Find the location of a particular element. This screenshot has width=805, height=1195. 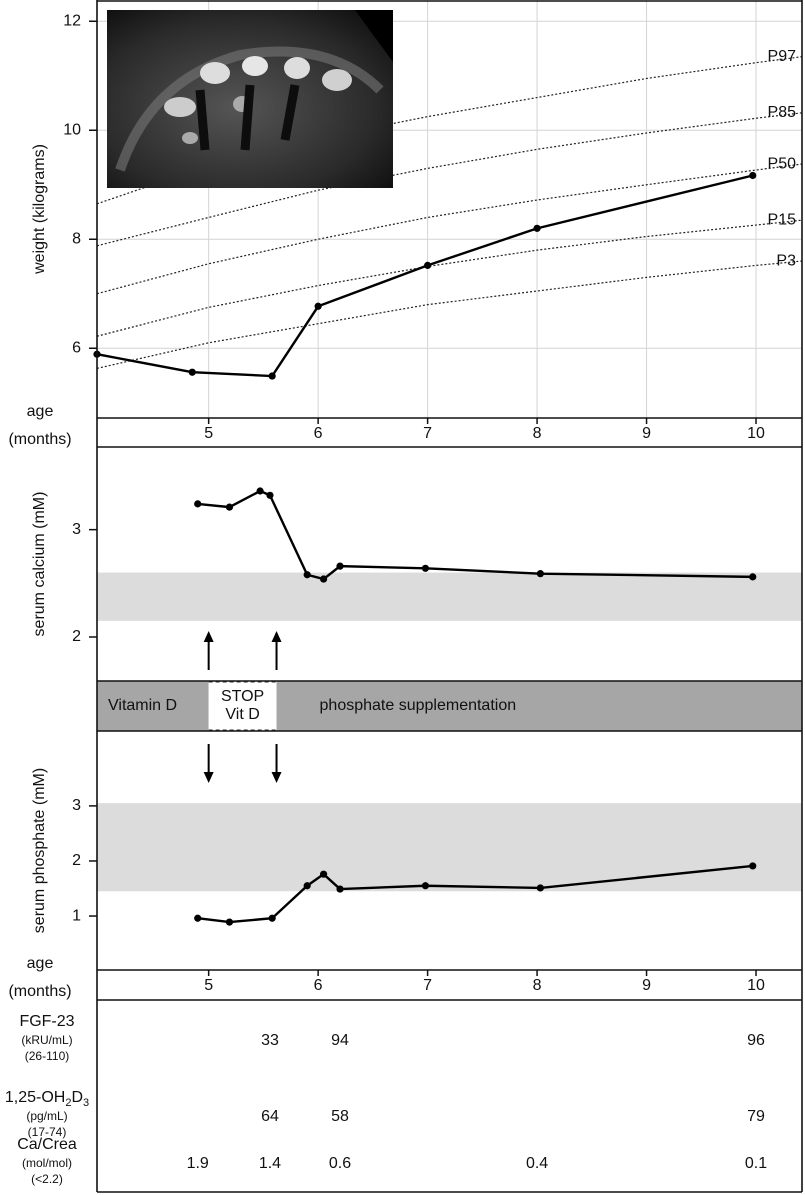

series-label: P3 is located at coordinates (786, 260).